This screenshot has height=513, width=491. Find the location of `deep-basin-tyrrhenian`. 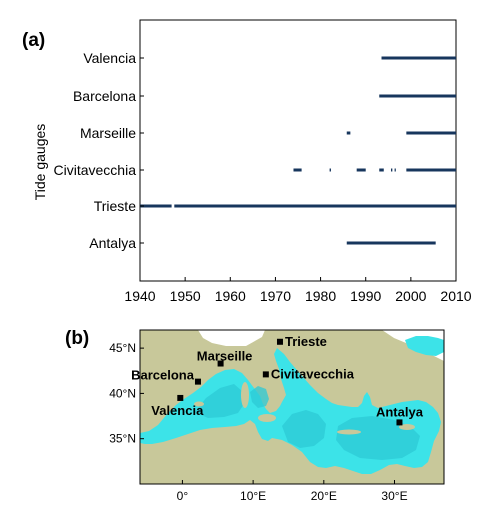

deep-basin-tyrrhenian is located at coordinates (259, 397).